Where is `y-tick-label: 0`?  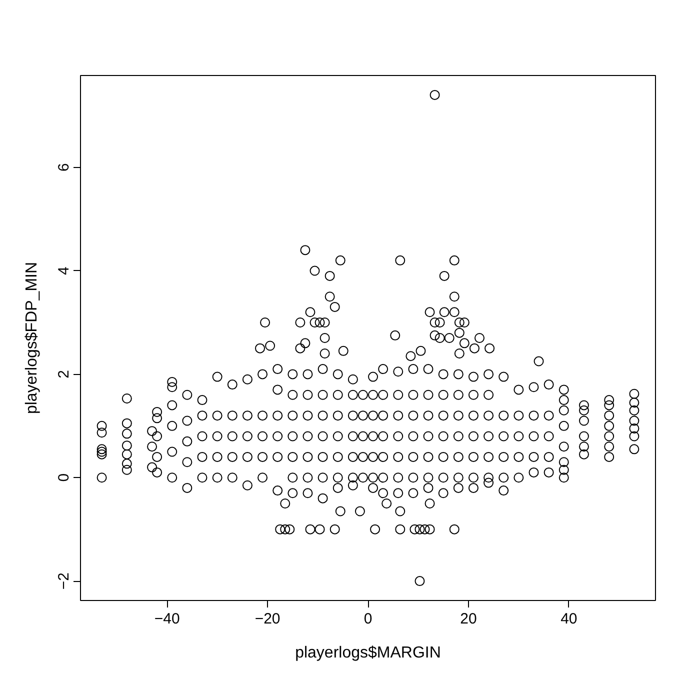
y-tick-label: 0 is located at coordinates (64, 477).